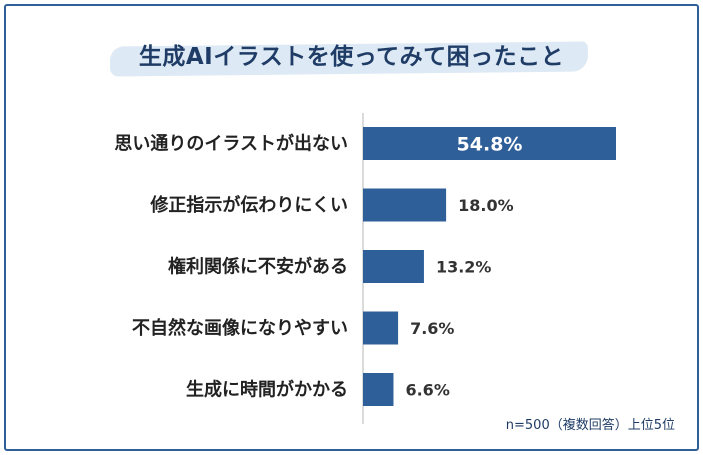  Describe the element at coordinates (258, 267) in the screenshot. I see `category-label-3: 権利関係に不安がある` at that location.